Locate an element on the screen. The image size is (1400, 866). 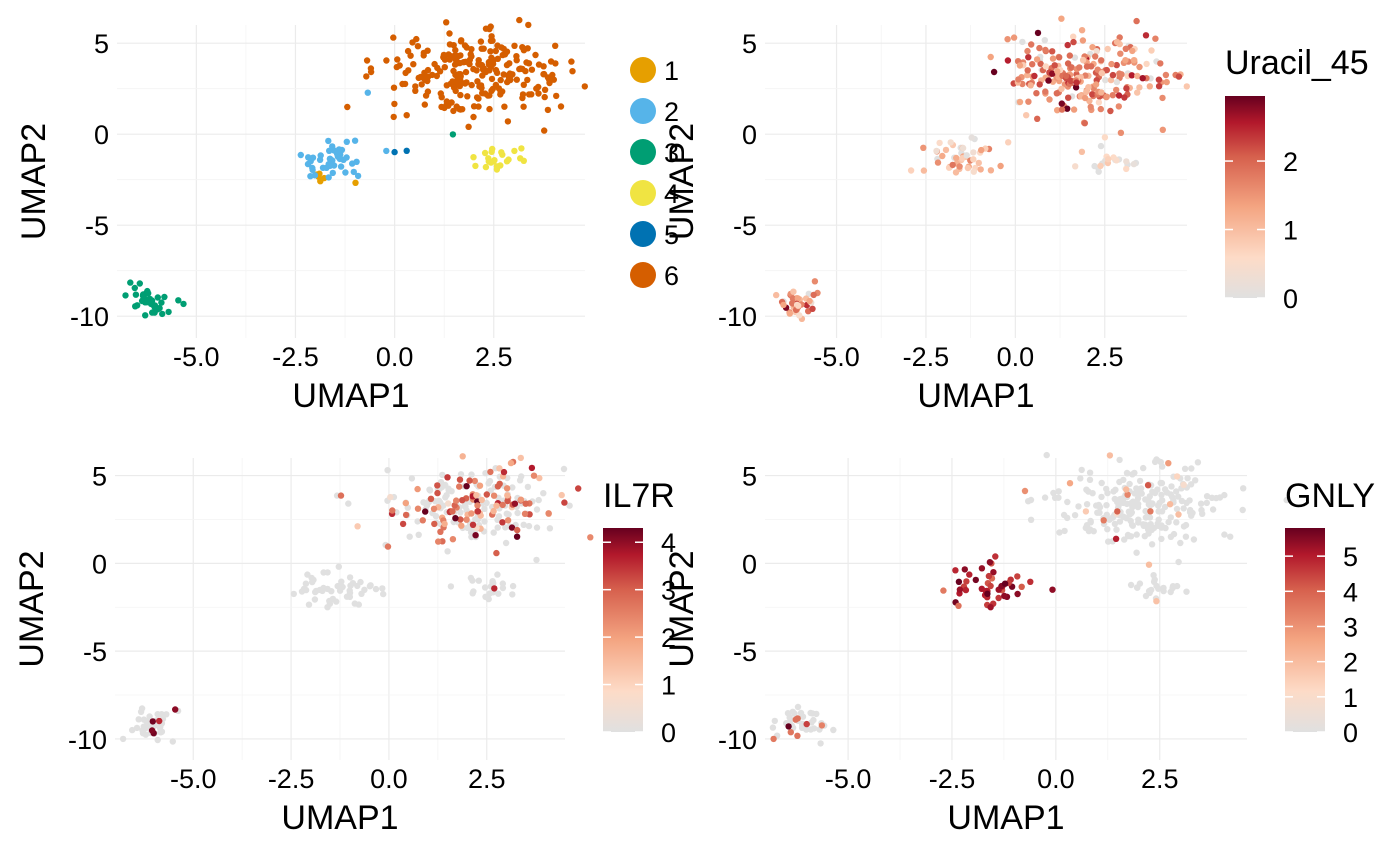
grid is located at coordinates (340, 609).